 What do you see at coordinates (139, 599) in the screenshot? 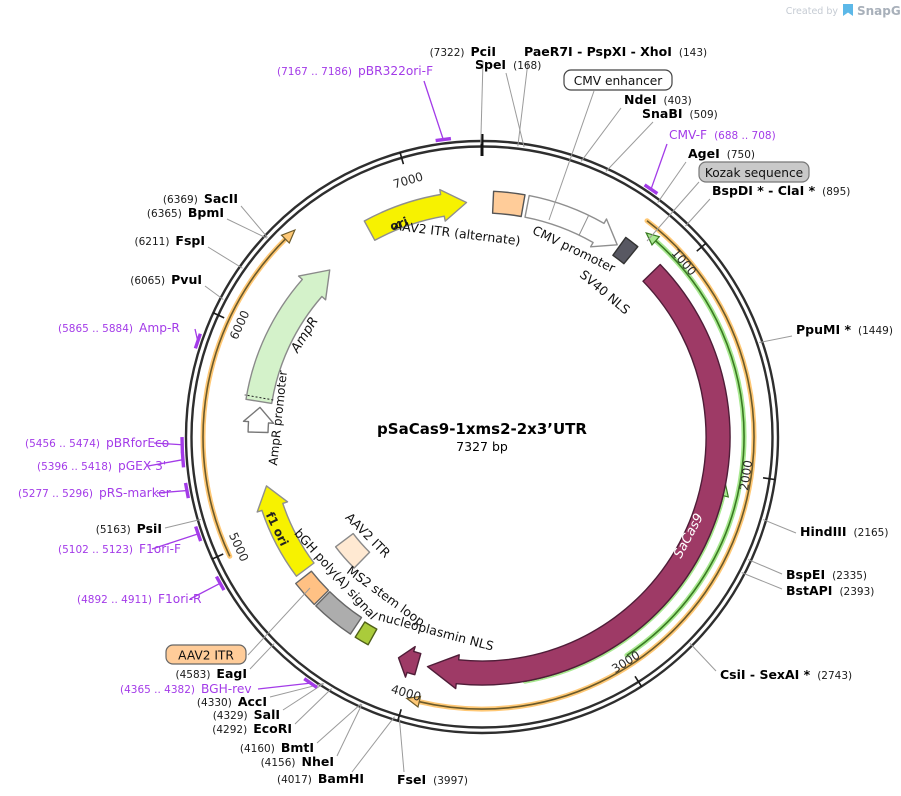
I see `primer-label-f1ori-r: (4892 .. 4911) F1ori-R` at bounding box center [139, 599].